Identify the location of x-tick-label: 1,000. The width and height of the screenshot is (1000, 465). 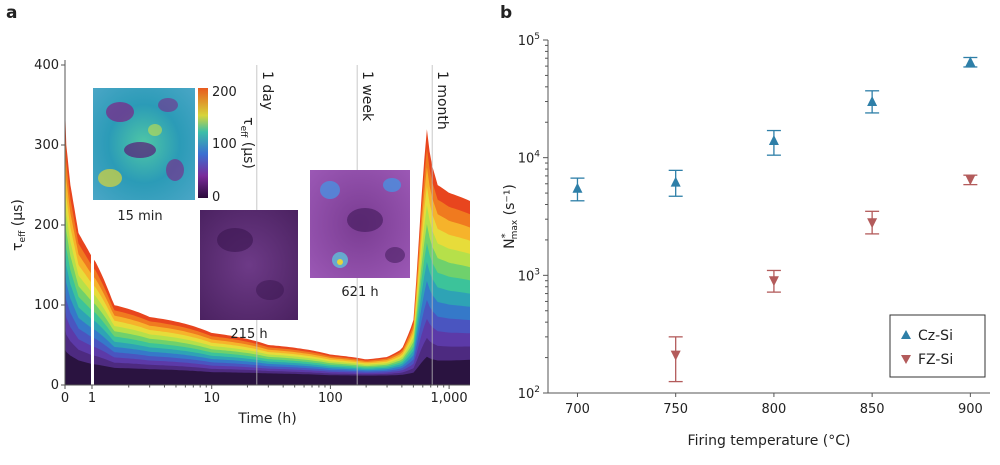
(448, 398).